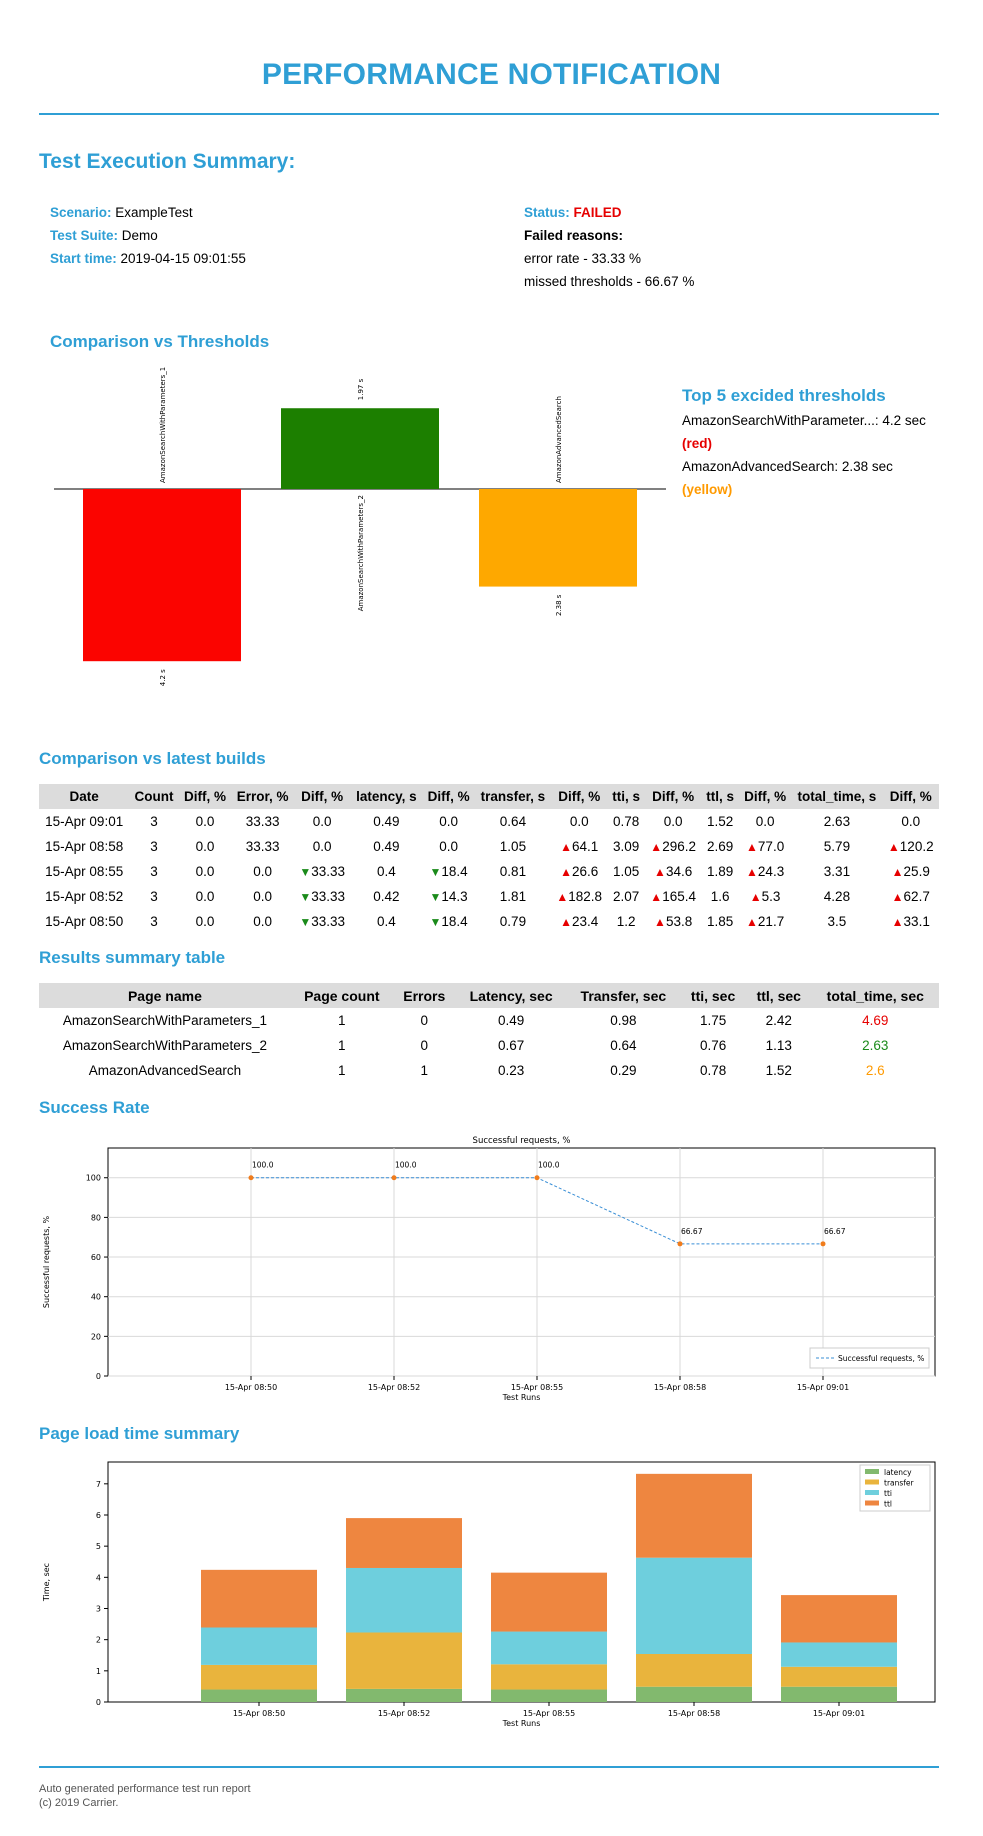  What do you see at coordinates (623, 1070) in the screenshot?
I see `results-cell: 0.29` at bounding box center [623, 1070].